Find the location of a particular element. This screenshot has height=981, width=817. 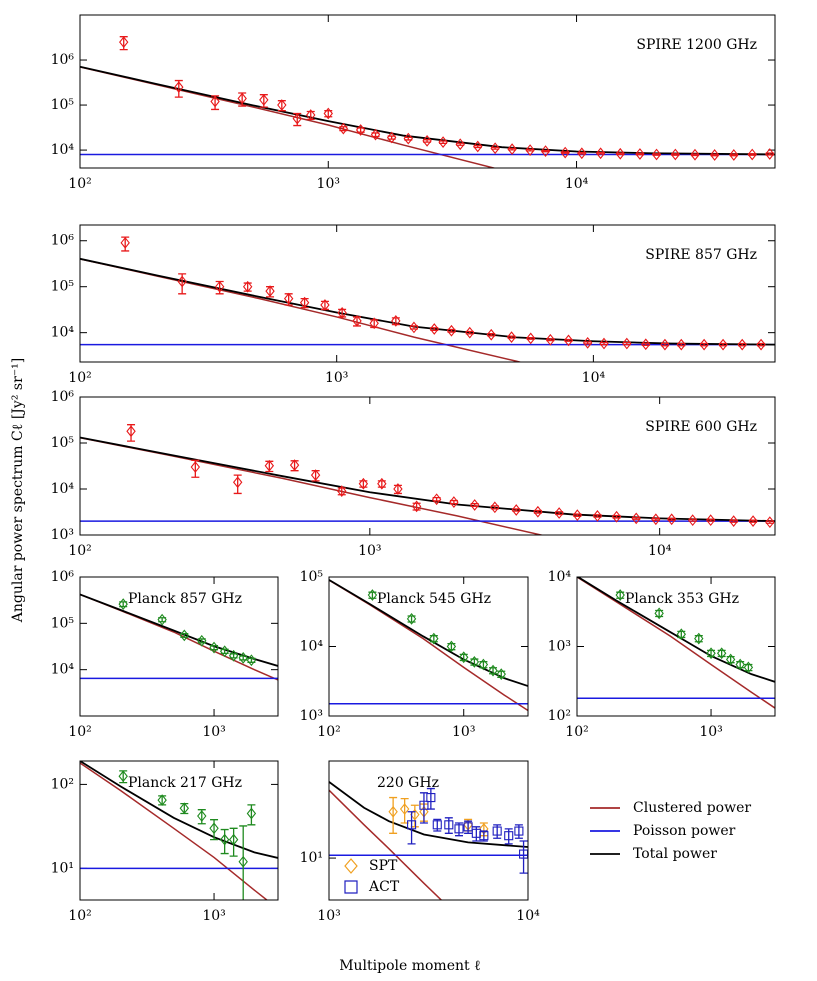

legend-marker is located at coordinates (351, 887).